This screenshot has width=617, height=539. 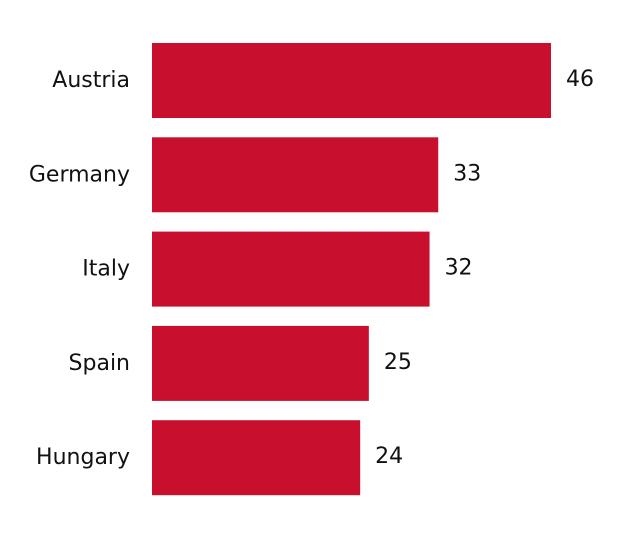 I want to click on value-label-hungary: 24, so click(x=389, y=456).